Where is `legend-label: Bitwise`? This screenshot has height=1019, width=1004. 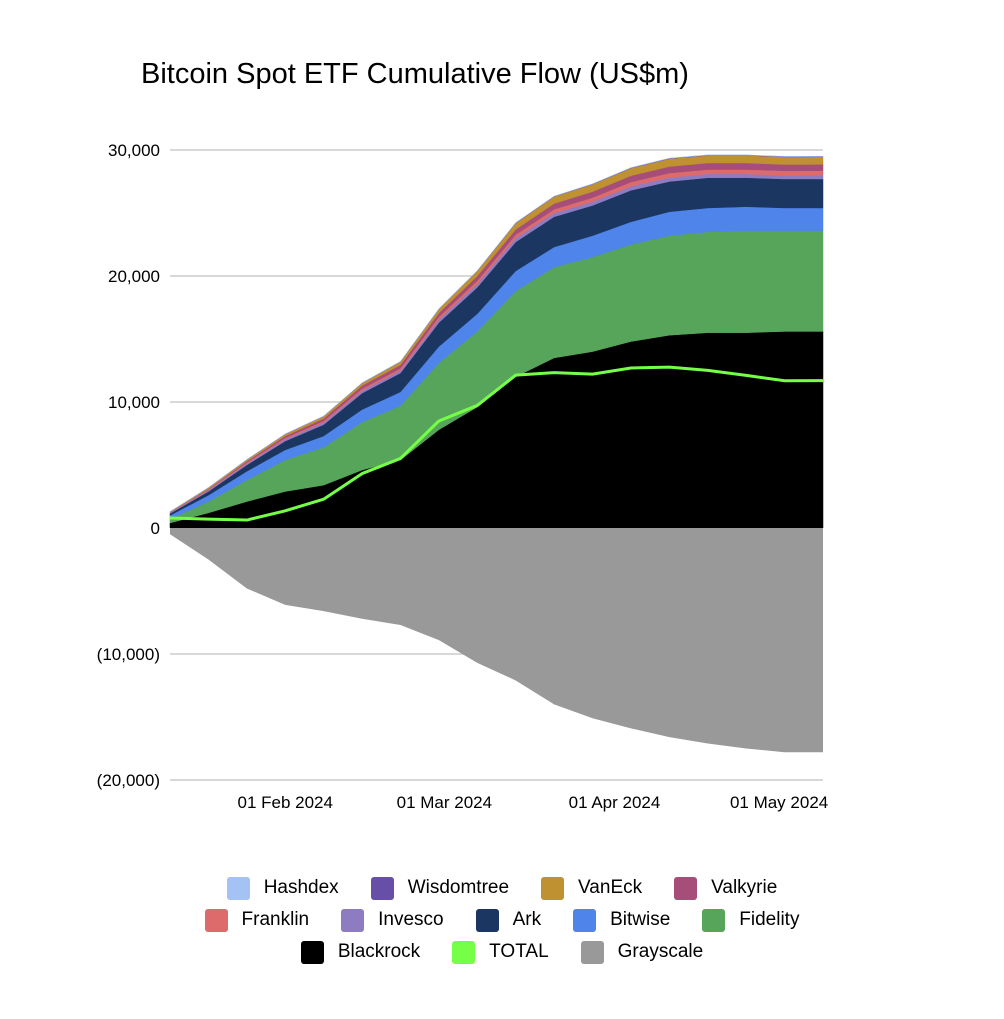 legend-label: Bitwise is located at coordinates (640, 919).